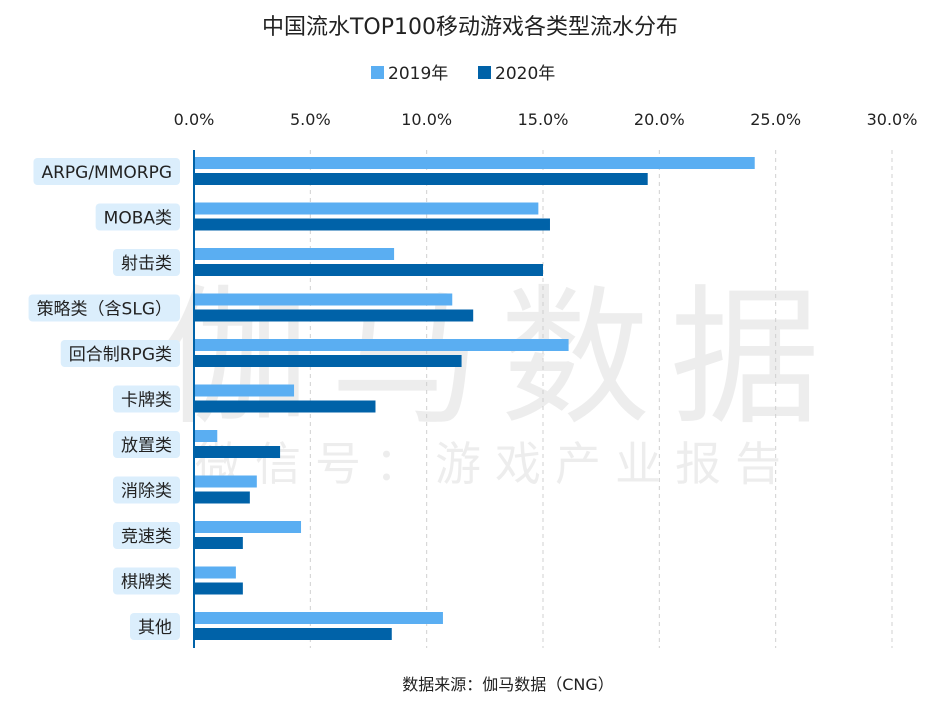 The height and width of the screenshot is (708, 941). Describe the element at coordinates (310, 119) in the screenshot. I see `x-tick-label: 5.0%` at that location.